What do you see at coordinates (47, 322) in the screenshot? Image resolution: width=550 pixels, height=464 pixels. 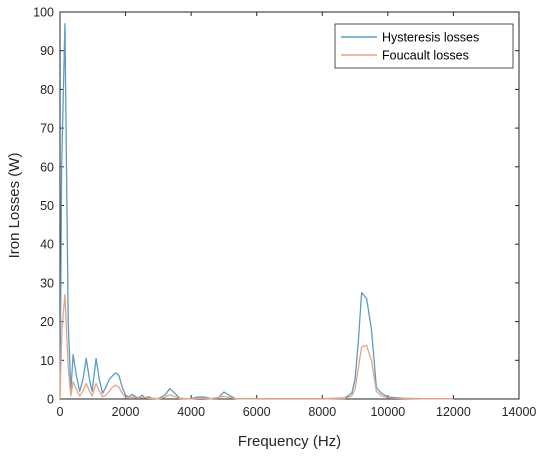 I see `y-tick-label: 20` at bounding box center [47, 322].